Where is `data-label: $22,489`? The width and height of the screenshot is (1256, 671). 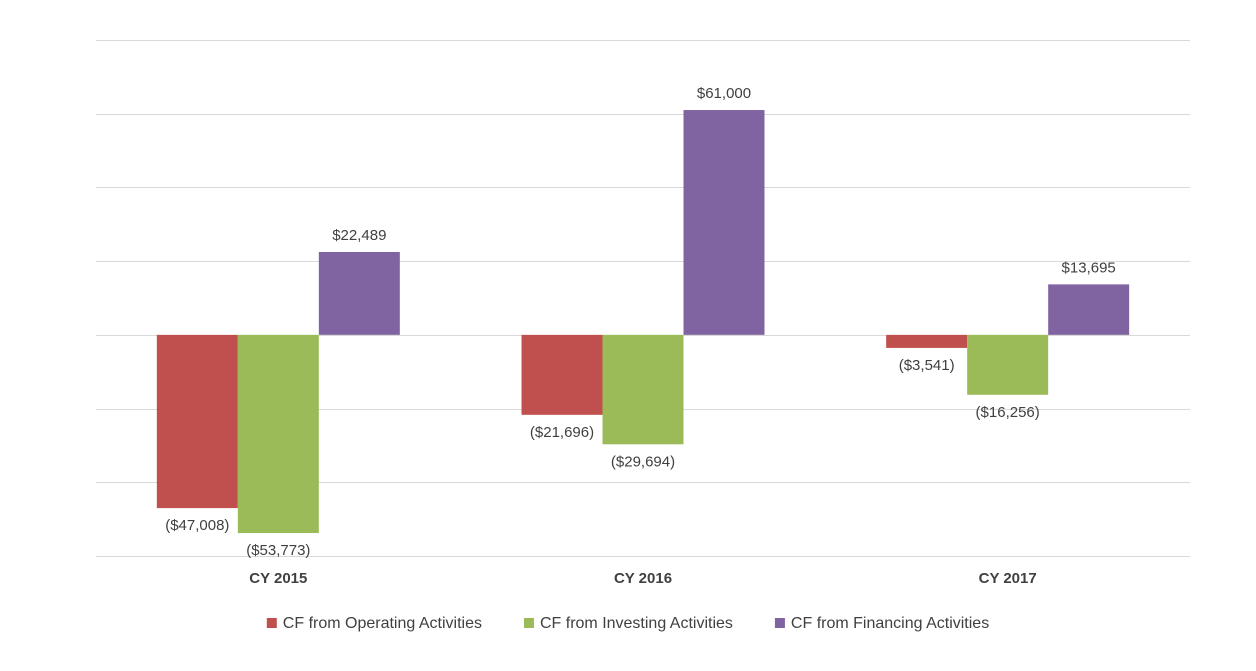 data-label: $22,489 is located at coordinates (359, 235).